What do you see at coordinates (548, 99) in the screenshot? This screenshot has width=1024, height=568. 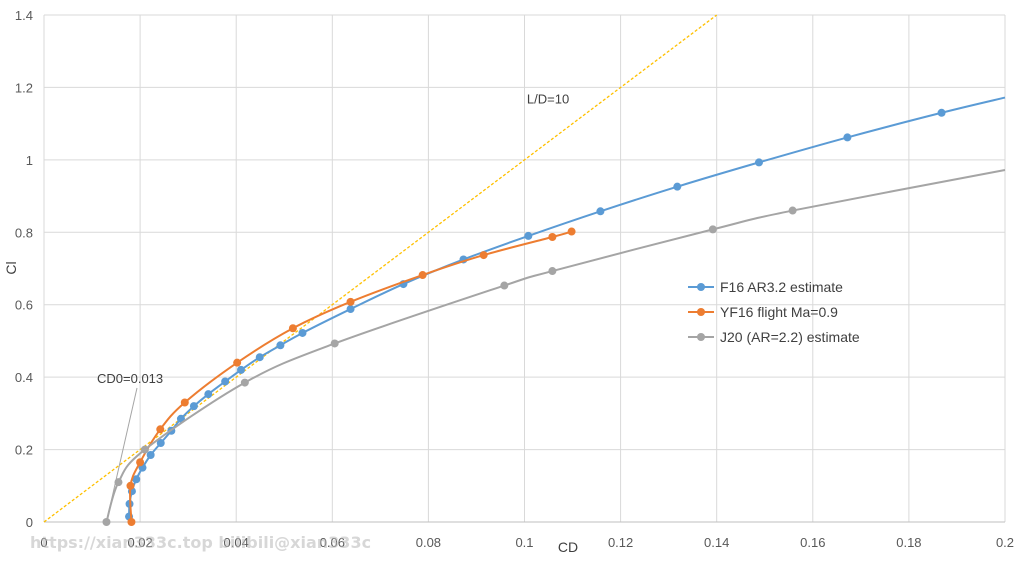 I see `ld-reference-label: L/D=10` at bounding box center [548, 99].